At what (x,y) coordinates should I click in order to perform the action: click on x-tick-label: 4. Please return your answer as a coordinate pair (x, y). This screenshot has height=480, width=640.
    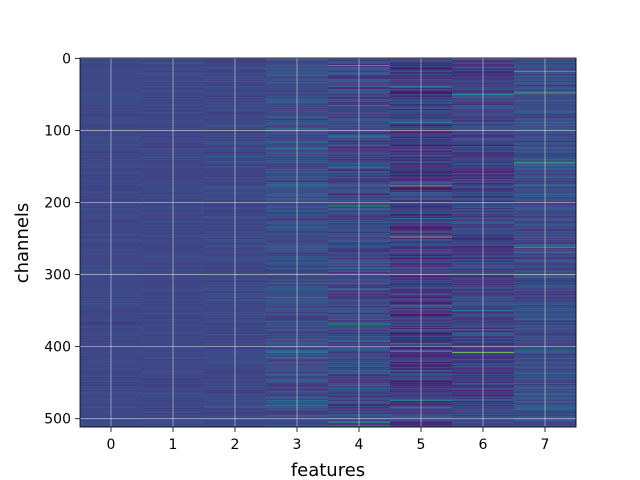
    Looking at the image, I should click on (359, 445).